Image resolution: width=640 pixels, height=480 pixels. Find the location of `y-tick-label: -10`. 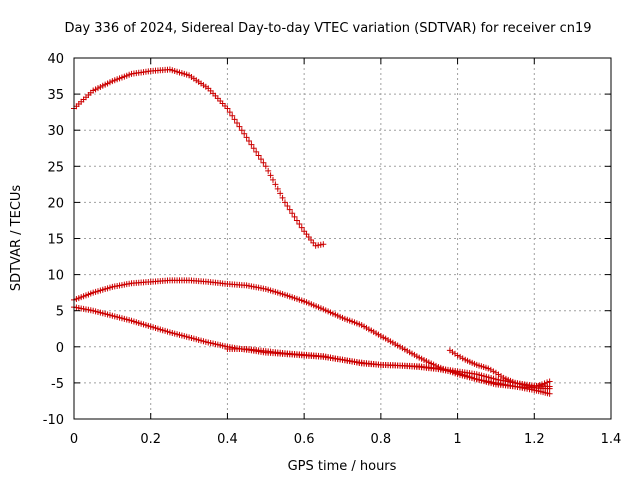

y-tick-label: -10 is located at coordinates (53, 420).